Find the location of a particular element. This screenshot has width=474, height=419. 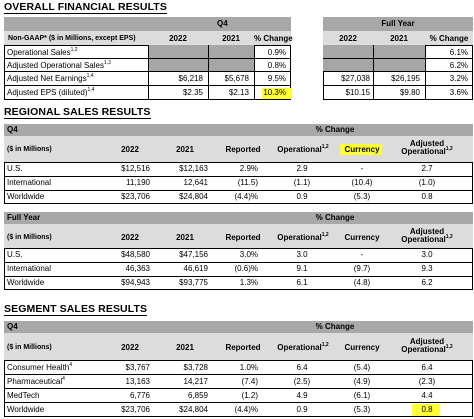

overall-fy-change: 6.1% is located at coordinates (458, 52).